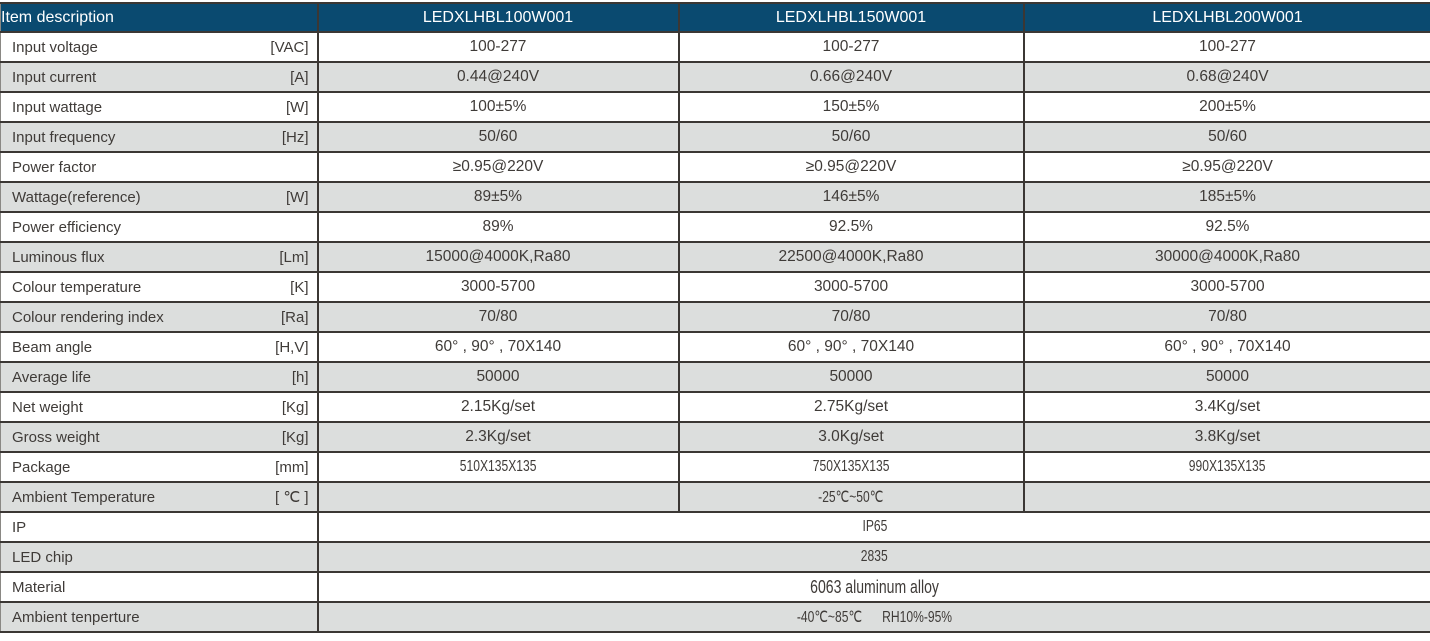  I want to click on value-cell: 89±5%, so click(498, 197).